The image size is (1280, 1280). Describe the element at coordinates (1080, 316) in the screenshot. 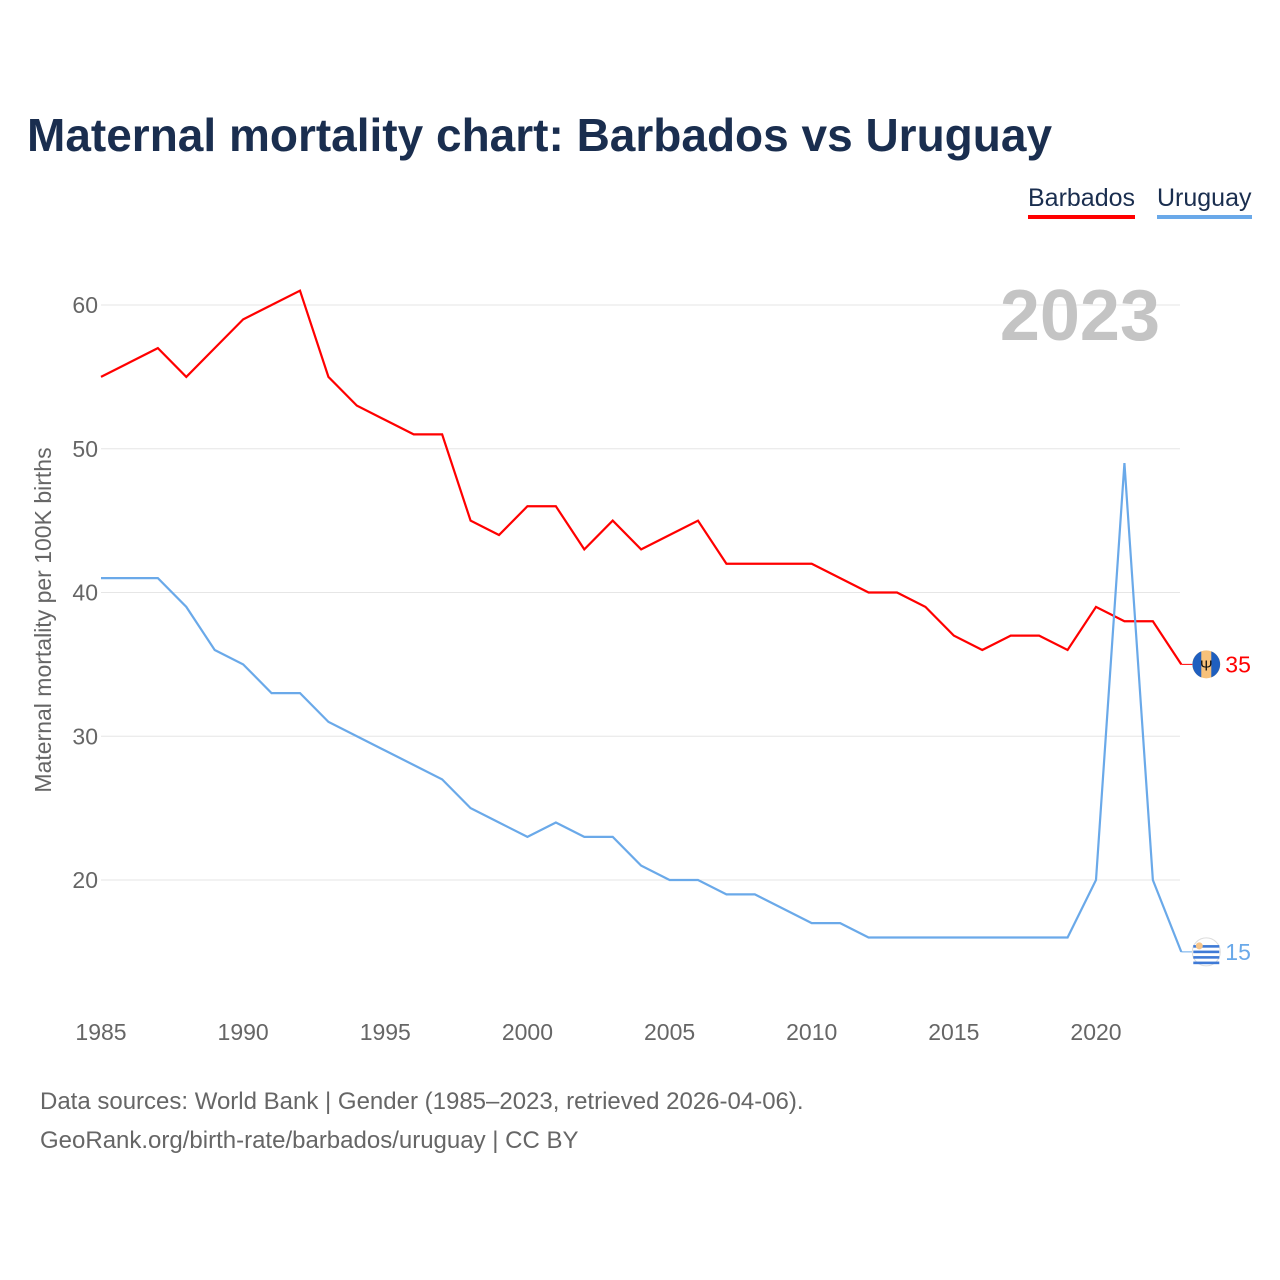

I see `year-watermark: 2023` at that location.